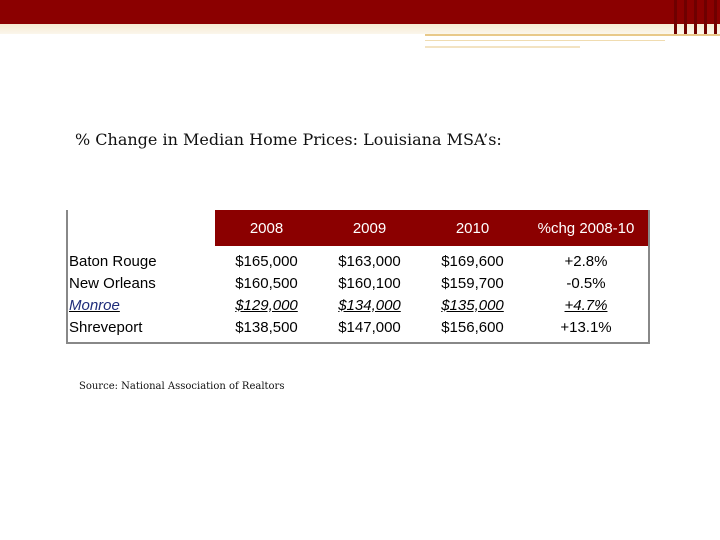 Image resolution: width=720 pixels, height=540 pixels. What do you see at coordinates (140, 305) in the screenshot?
I see `row-name: Monroe` at bounding box center [140, 305].